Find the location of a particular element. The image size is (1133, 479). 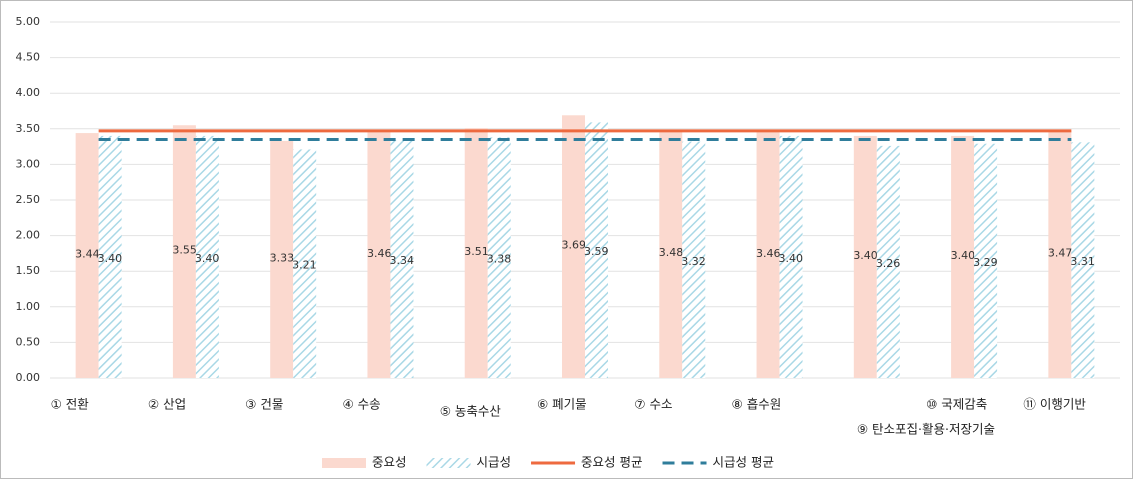

x-tick-label: ② 산업 is located at coordinates (167, 404).